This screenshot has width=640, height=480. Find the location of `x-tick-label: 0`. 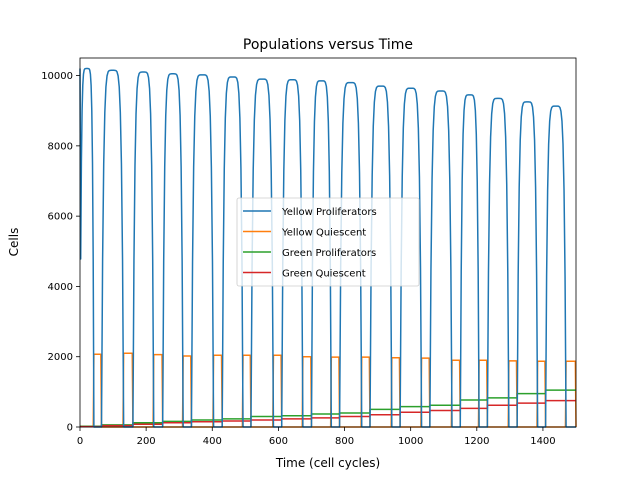

x-tick-label: 0 is located at coordinates (80, 441).